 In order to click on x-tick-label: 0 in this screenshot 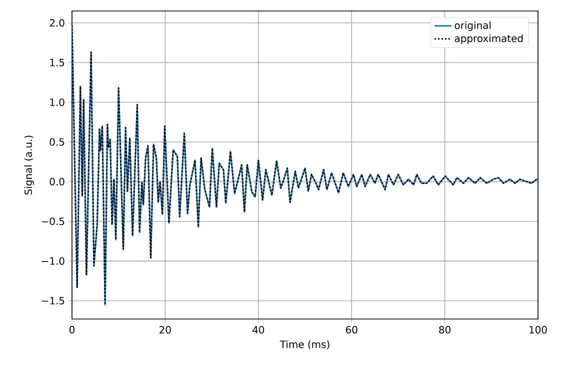, I will do `click(72, 330)`.